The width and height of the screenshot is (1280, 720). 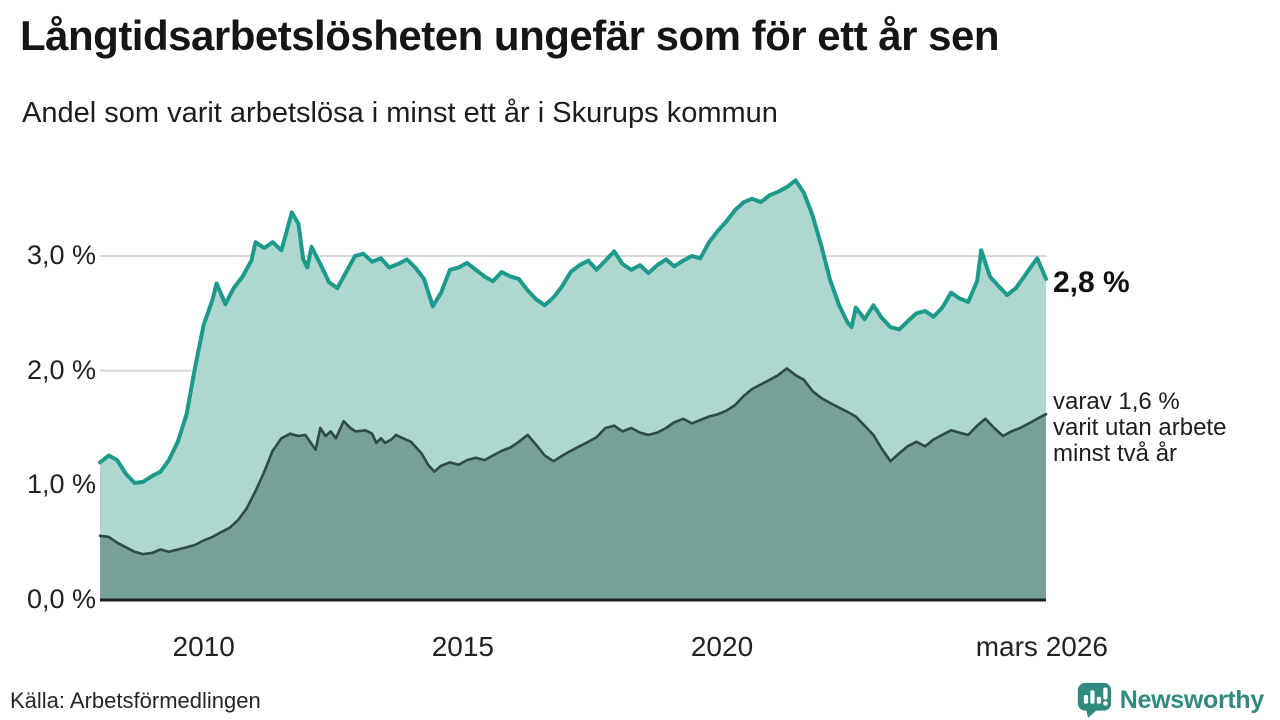 I want to click on newsworthy-logo: Newsworthy, so click(x=1170, y=700).